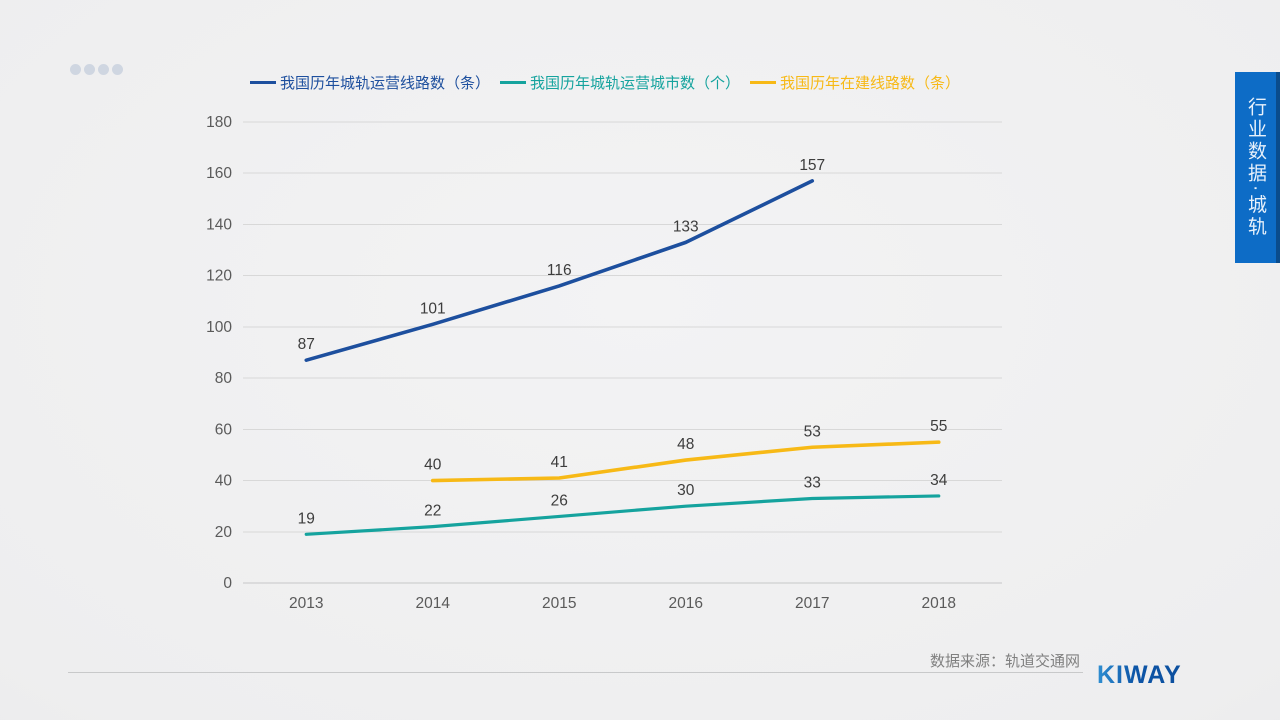 The image size is (1280, 720). I want to click on x-tick-label: 2018, so click(939, 603).